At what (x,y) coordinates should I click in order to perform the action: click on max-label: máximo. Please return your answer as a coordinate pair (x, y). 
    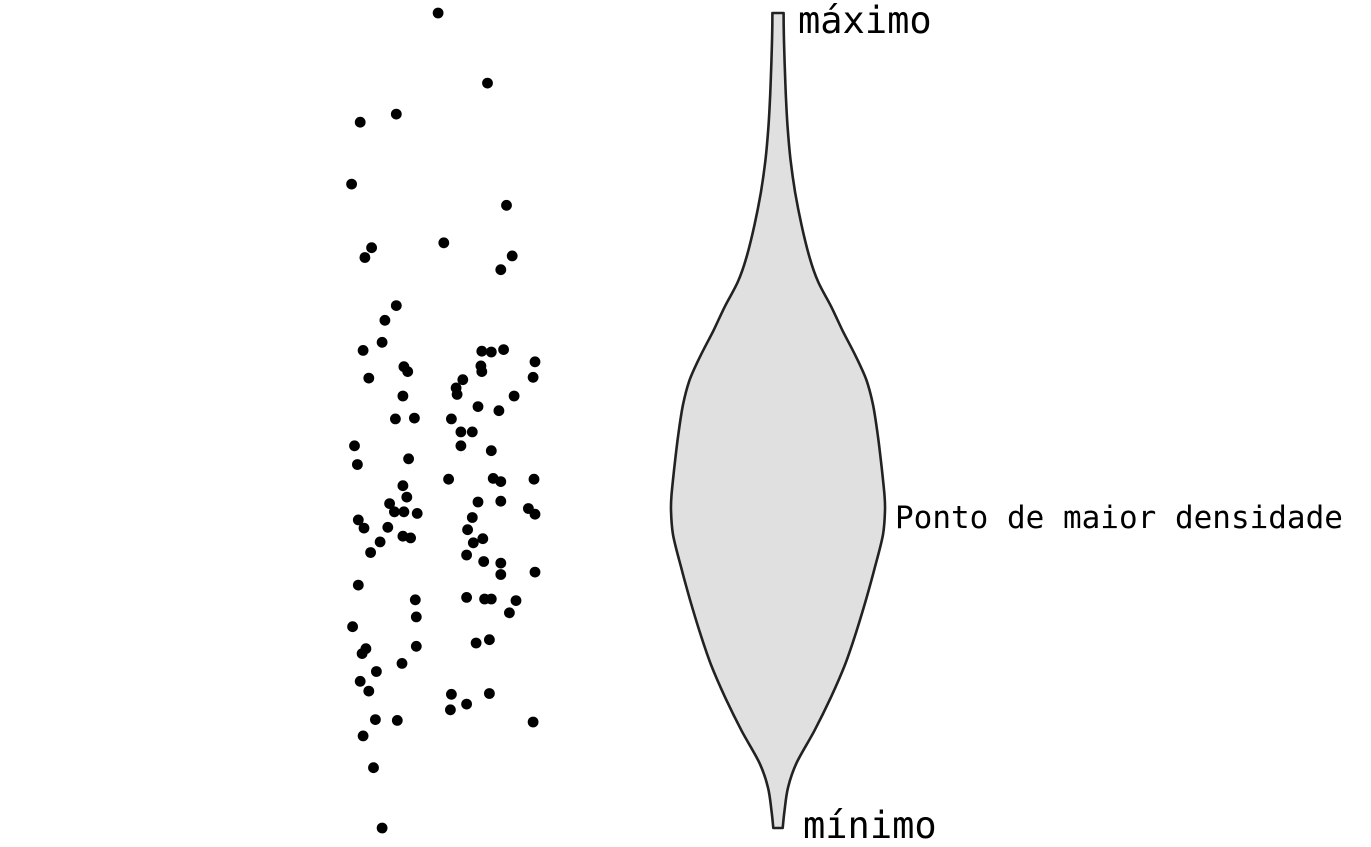
    Looking at the image, I should click on (865, 21).